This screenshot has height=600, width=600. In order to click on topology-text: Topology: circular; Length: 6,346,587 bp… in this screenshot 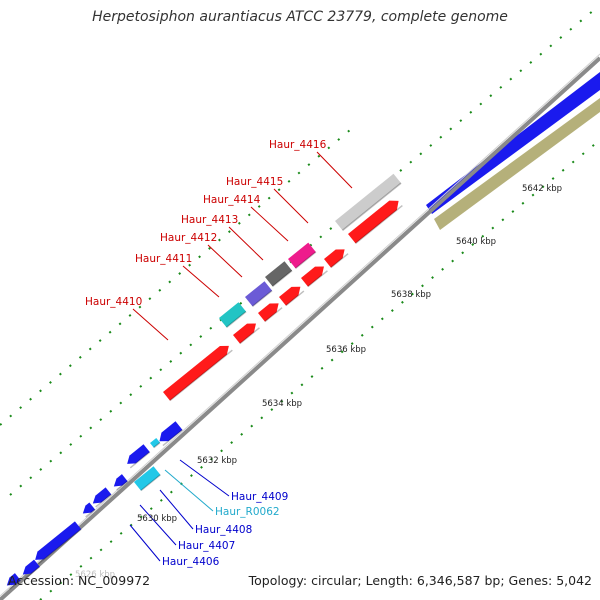, I will do `click(420, 580)`.